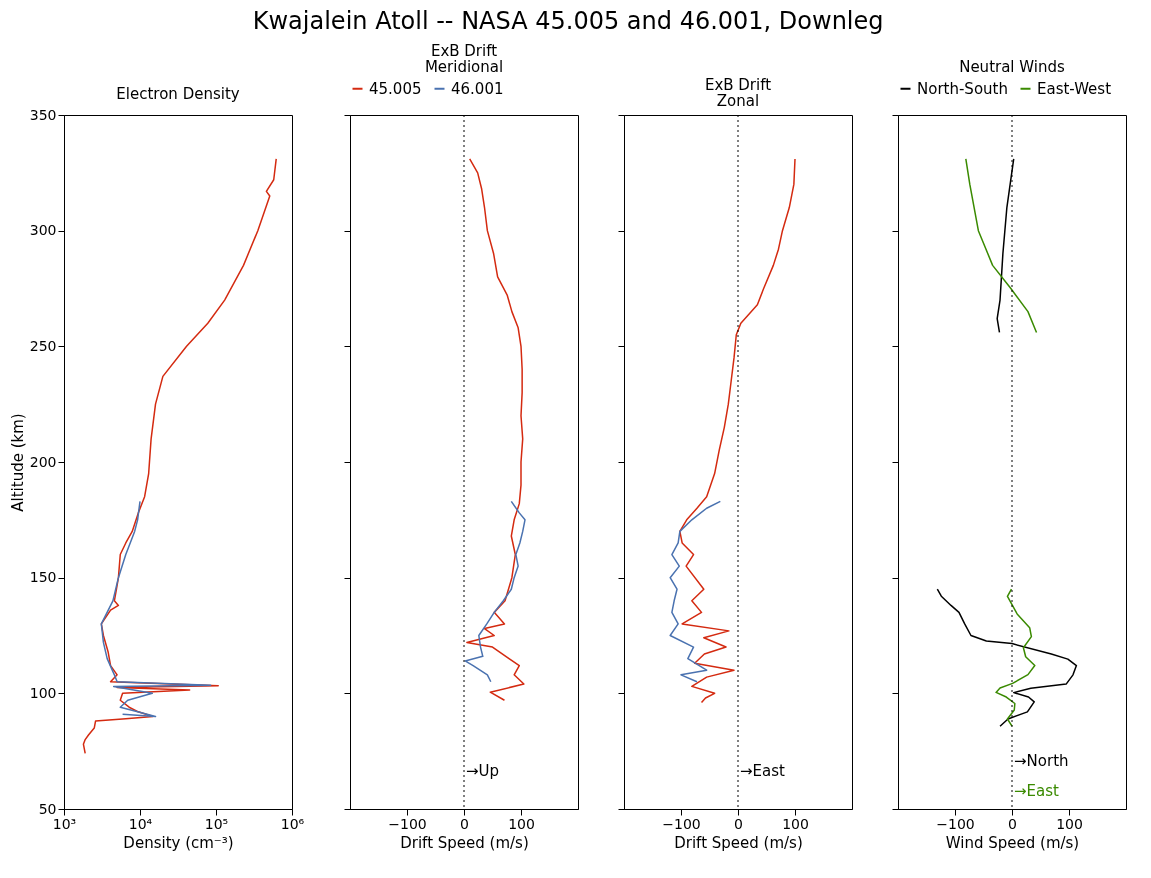 Image resolution: width=1151 pixels, height=878 pixels. I want to click on chart-subtitle: Zonal, so click(738, 100).